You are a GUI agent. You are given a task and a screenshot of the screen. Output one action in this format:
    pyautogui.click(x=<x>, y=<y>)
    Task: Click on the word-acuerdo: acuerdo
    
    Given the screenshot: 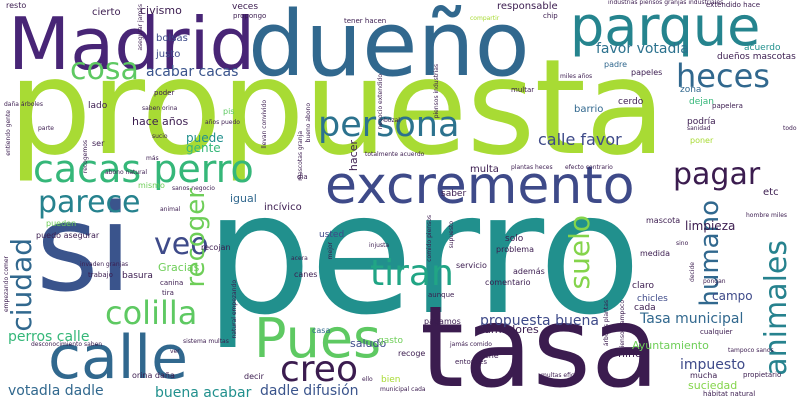 What is the action you would take?
    pyautogui.click(x=762, y=48)
    